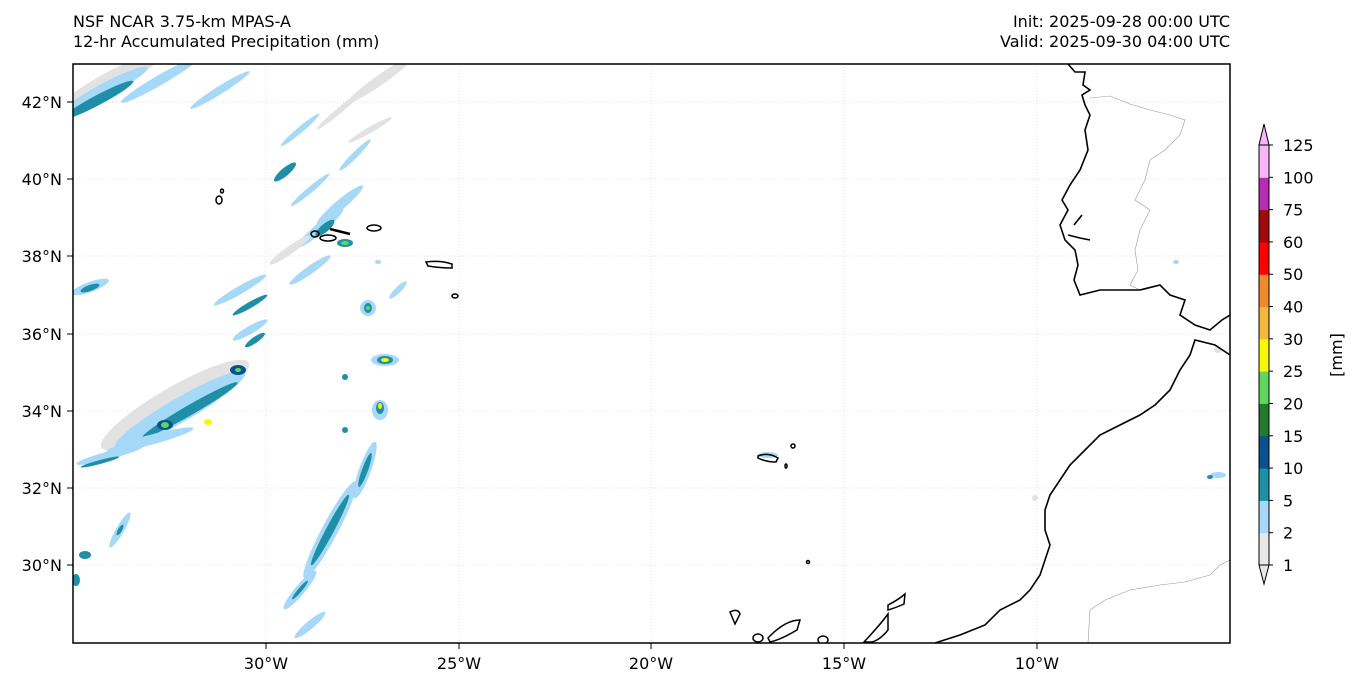 The width and height of the screenshot is (1361, 687). Describe the element at coordinates (1298, 177) in the screenshot. I see `colorbar-tick-label: 100` at that location.